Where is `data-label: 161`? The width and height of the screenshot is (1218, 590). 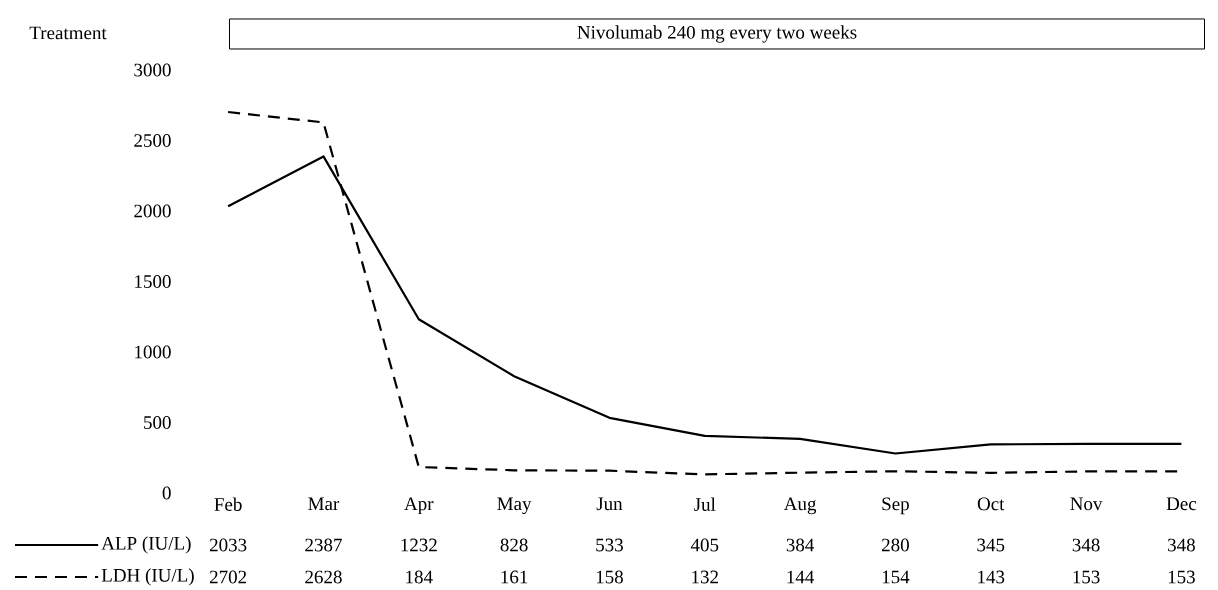 data-label: 161 is located at coordinates (514, 577).